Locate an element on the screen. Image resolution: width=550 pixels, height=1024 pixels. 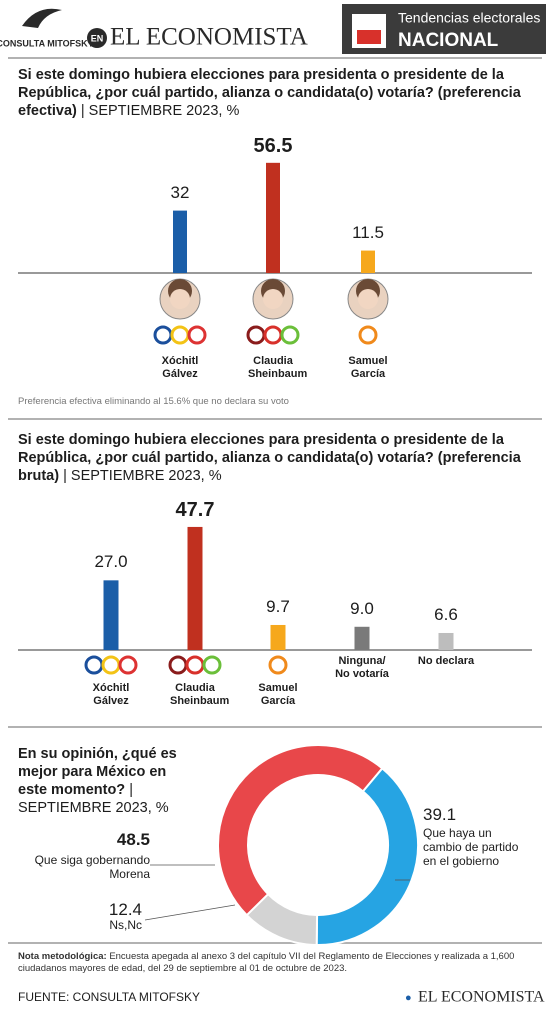
category-label: No declara is located at coordinates (446, 661).